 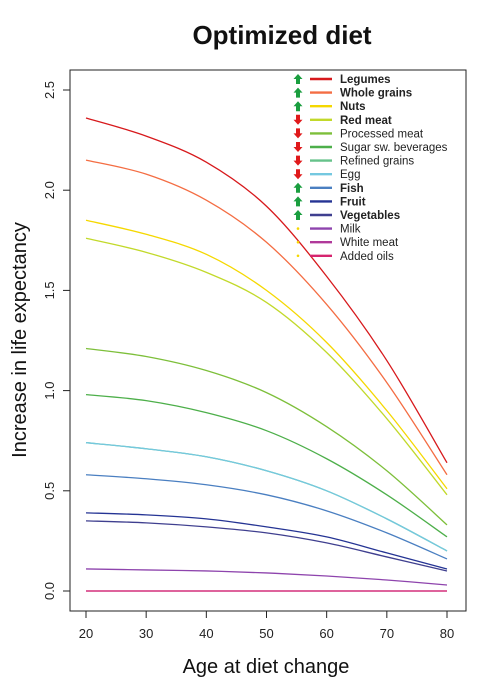 What do you see at coordinates (350, 175) in the screenshot?
I see `legend-label: Egg` at bounding box center [350, 175].